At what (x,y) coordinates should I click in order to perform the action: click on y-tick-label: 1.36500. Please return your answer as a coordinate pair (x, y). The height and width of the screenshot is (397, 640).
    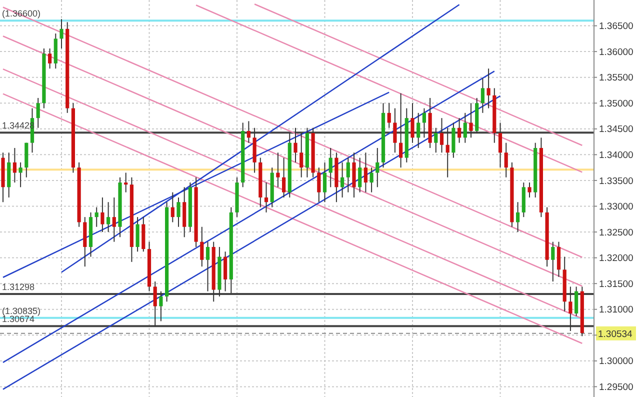
    Looking at the image, I should click on (616, 26).